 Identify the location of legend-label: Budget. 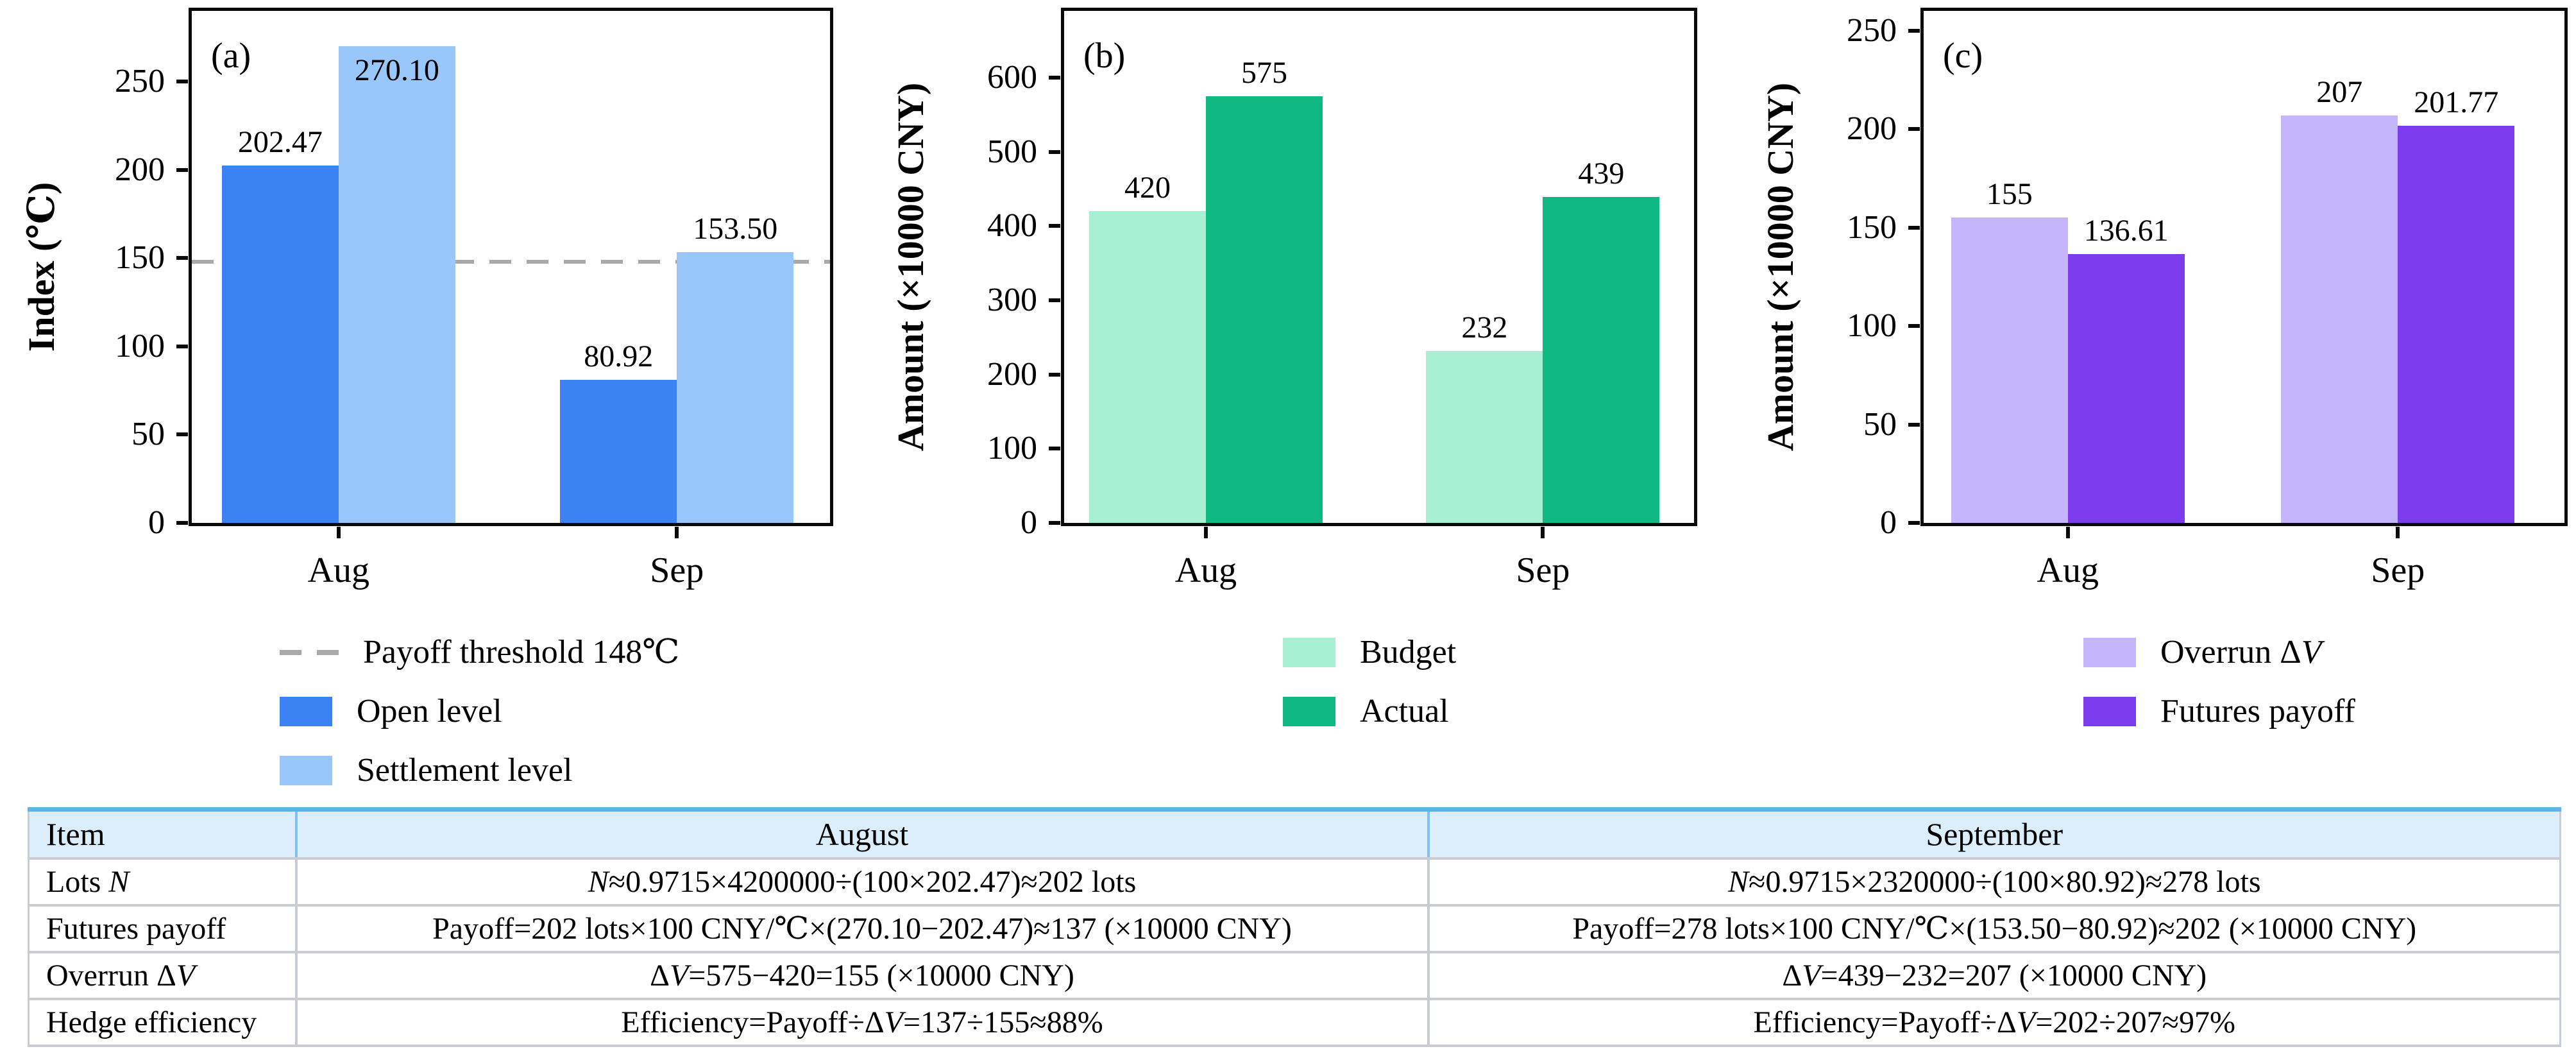
(1408, 652).